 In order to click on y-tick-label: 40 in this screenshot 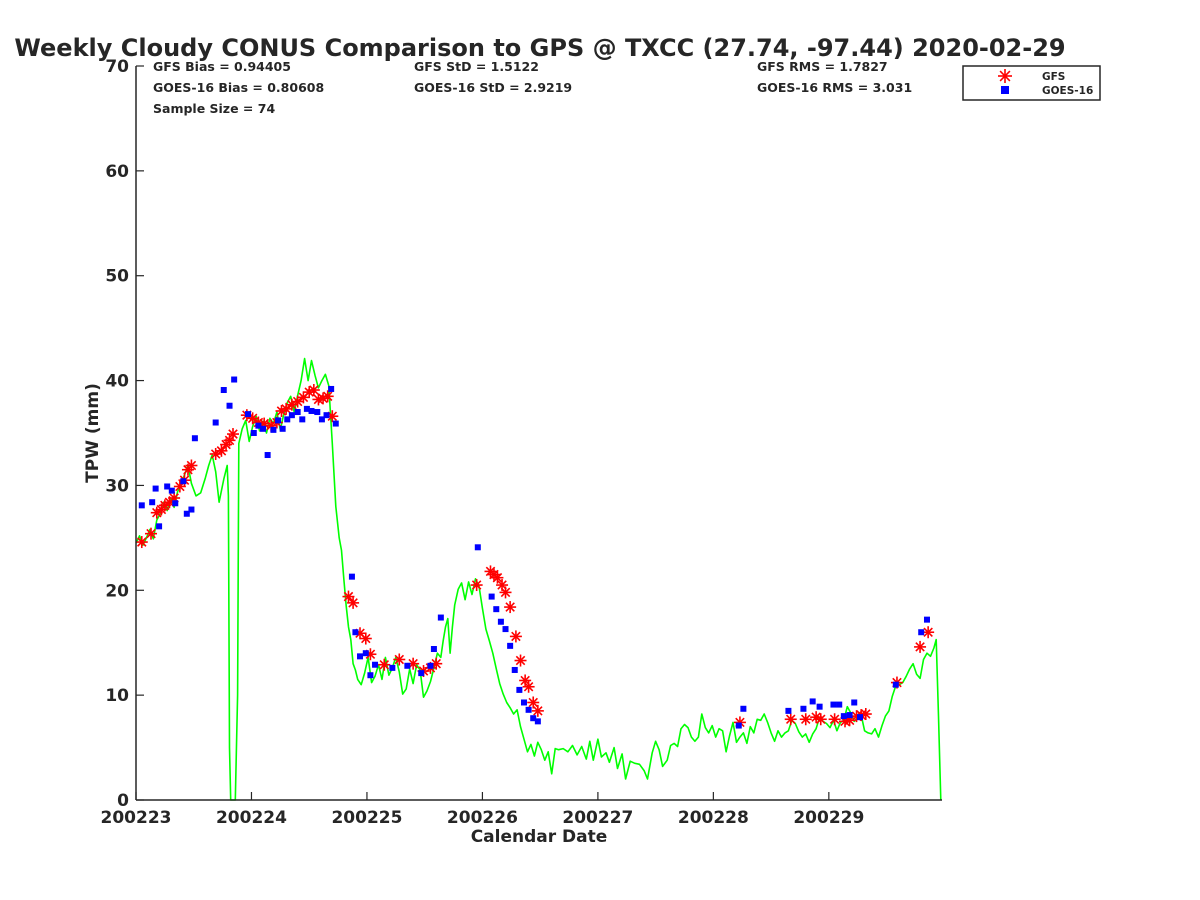, I will do `click(117, 382)`.